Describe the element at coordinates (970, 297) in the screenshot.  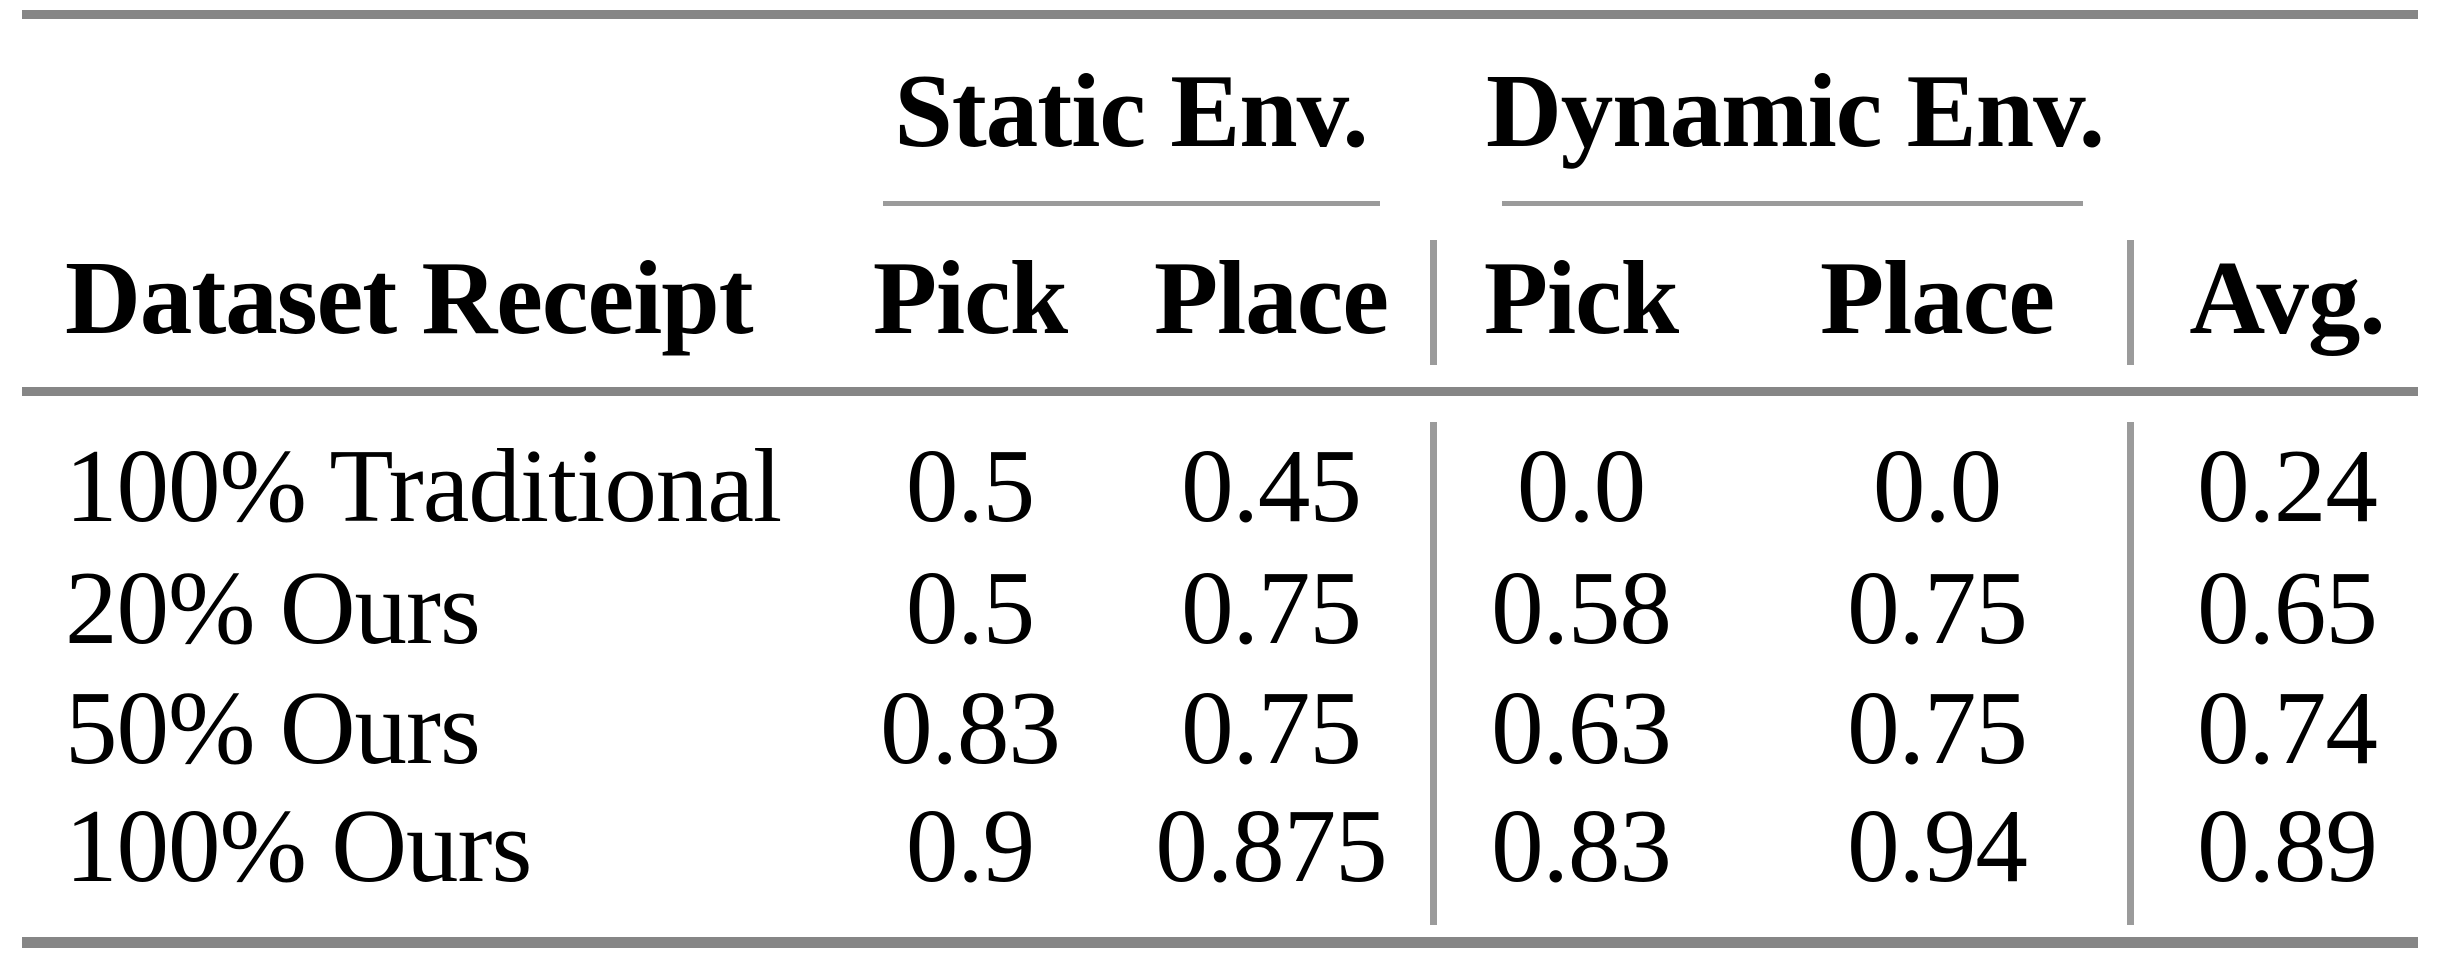
I see `header-static-pick: Pick` at that location.